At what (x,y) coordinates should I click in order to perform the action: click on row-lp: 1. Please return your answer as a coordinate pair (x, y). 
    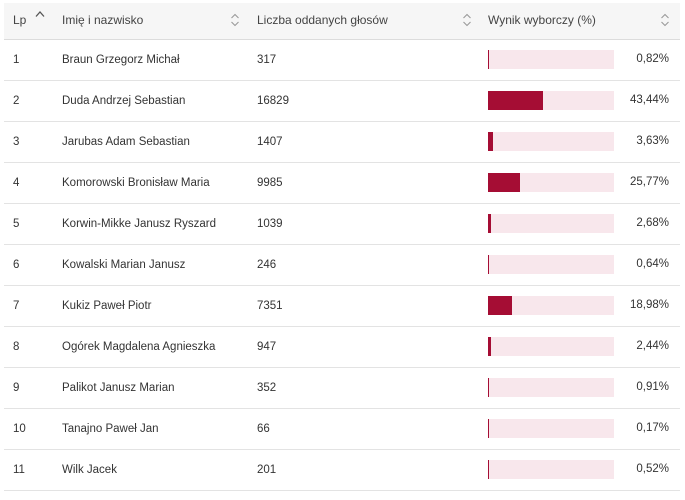
    Looking at the image, I should click on (33, 60).